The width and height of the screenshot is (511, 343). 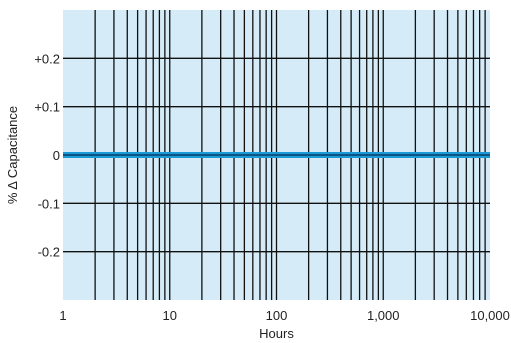 What do you see at coordinates (49, 203) in the screenshot?
I see `y-tick-label: -0.1` at bounding box center [49, 203].